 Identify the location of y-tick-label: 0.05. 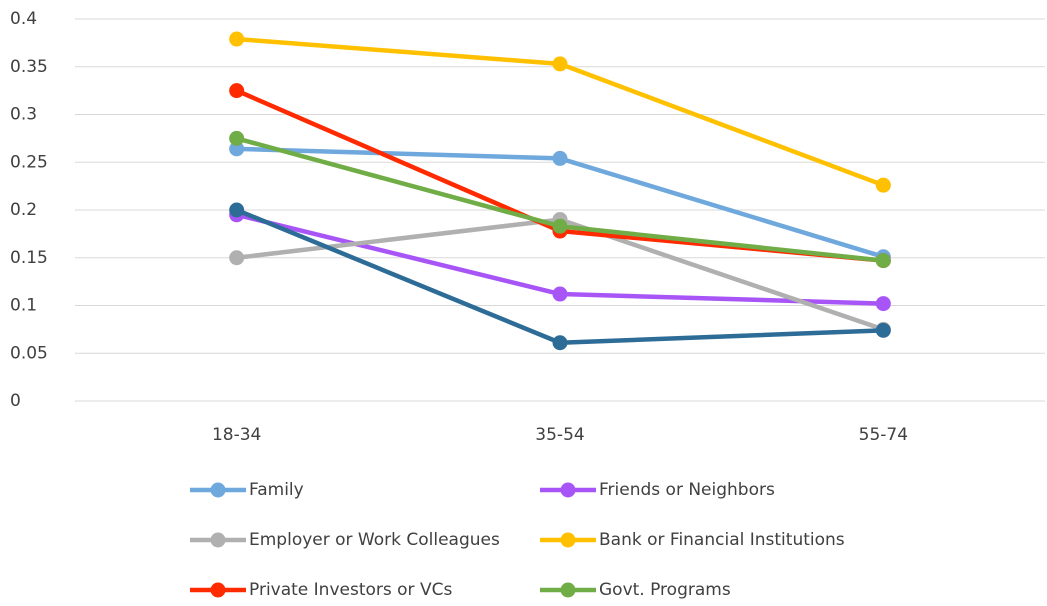
(29, 353).